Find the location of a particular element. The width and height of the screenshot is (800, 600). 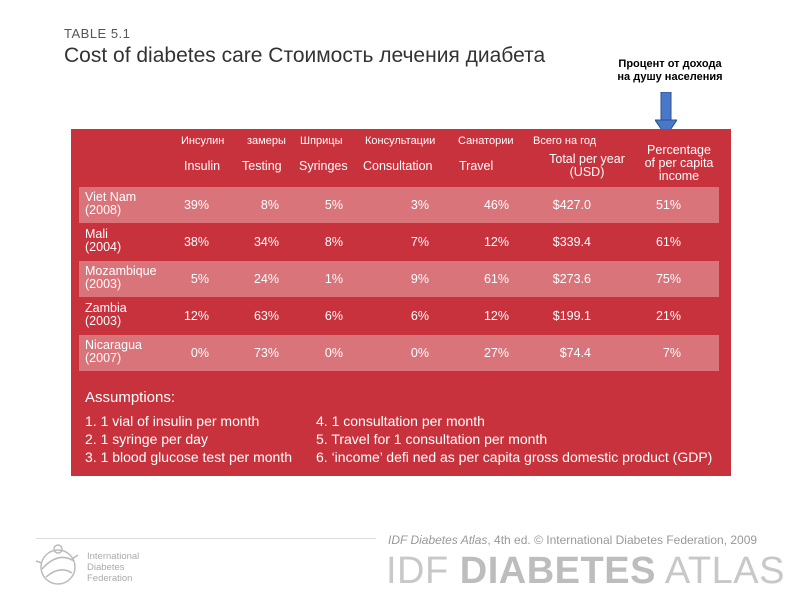

header-insulin: Insulin is located at coordinates (202, 166).